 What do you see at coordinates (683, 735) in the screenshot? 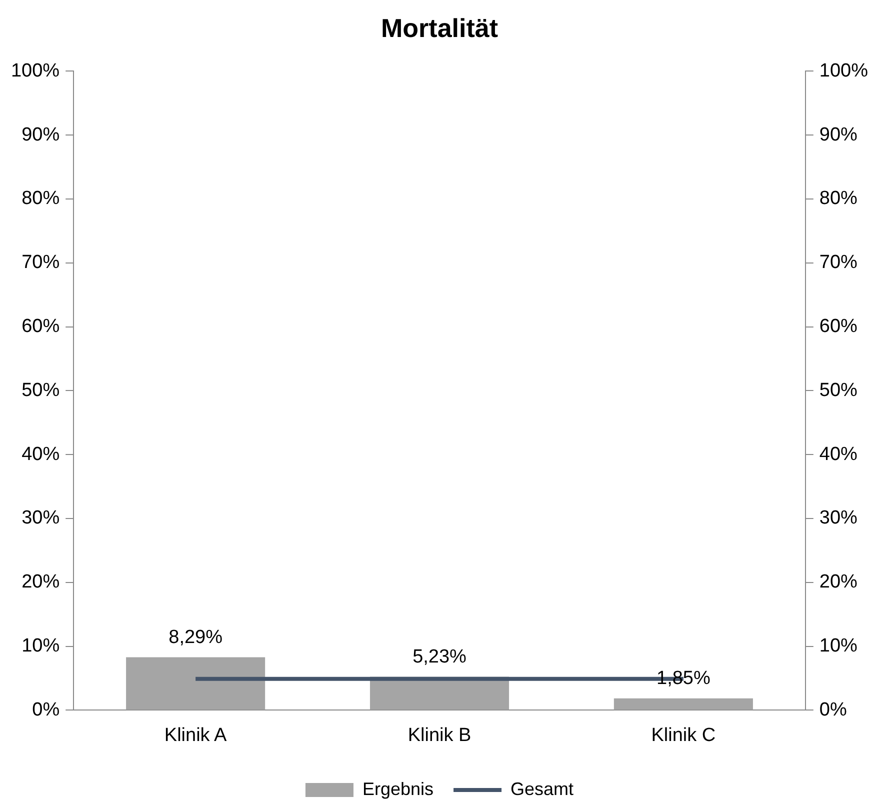
I see `x-tick-label: Klinik C` at bounding box center [683, 735].